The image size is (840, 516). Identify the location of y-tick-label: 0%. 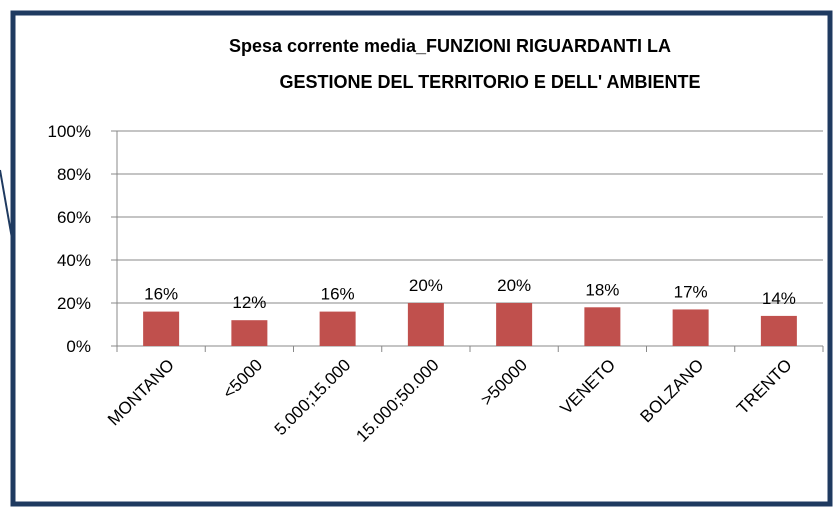
(78, 346).